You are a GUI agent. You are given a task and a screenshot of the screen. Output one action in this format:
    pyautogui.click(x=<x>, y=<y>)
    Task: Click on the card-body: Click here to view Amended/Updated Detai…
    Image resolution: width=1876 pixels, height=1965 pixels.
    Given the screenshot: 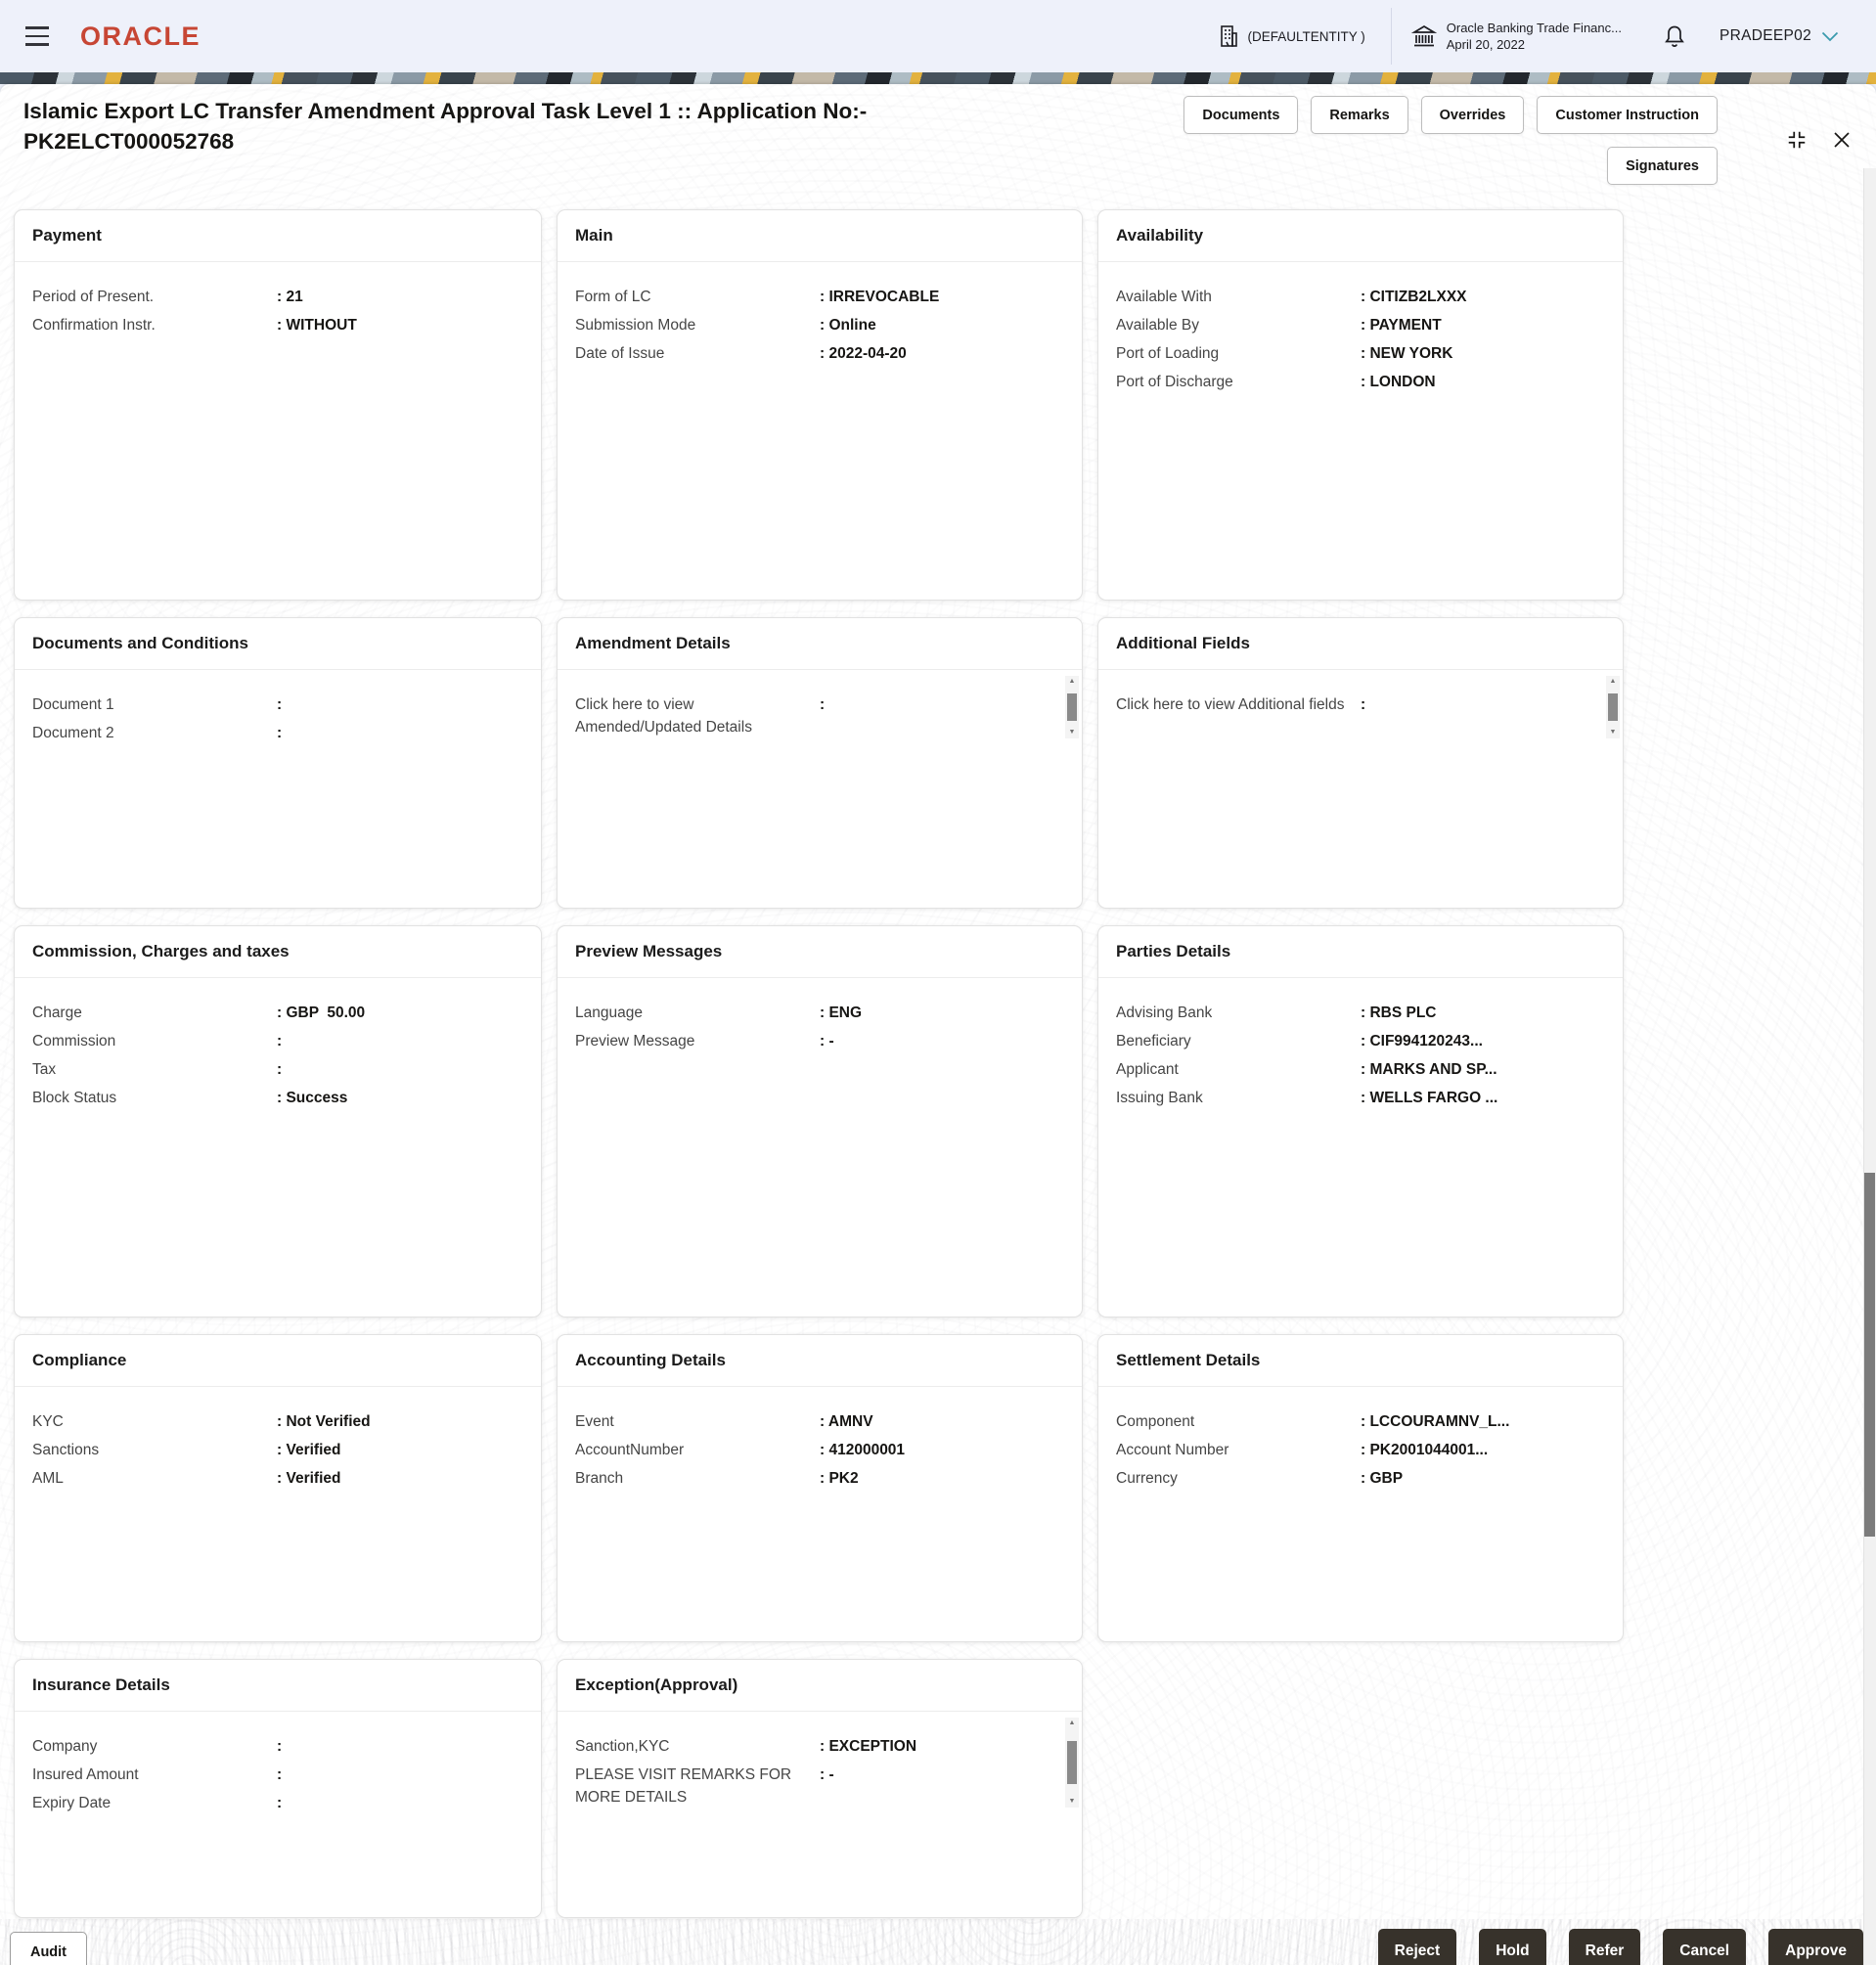 What is the action you would take?
    pyautogui.click(x=820, y=713)
    